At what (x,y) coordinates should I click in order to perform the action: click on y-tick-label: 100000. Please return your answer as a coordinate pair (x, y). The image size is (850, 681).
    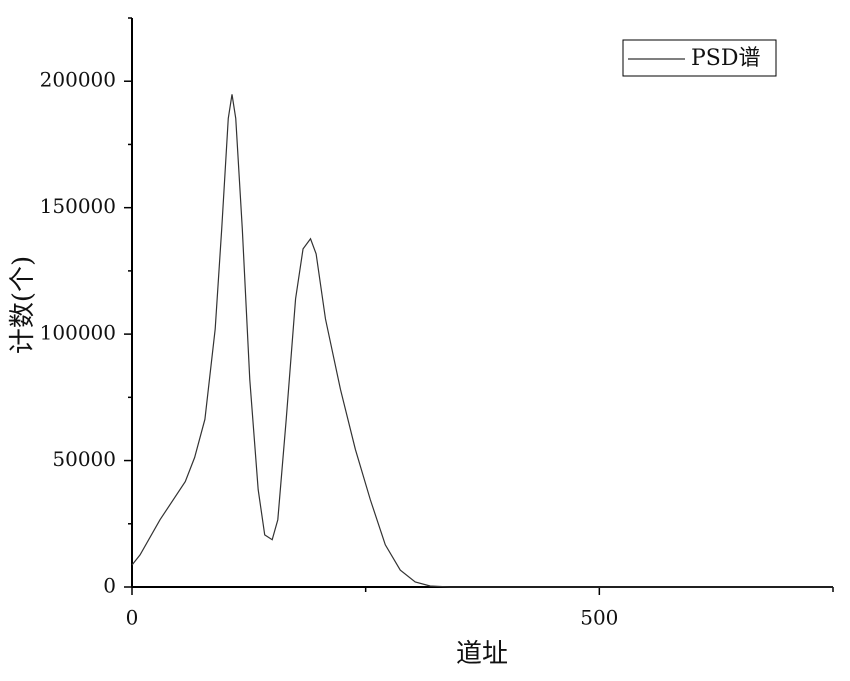
    Looking at the image, I should click on (78, 333).